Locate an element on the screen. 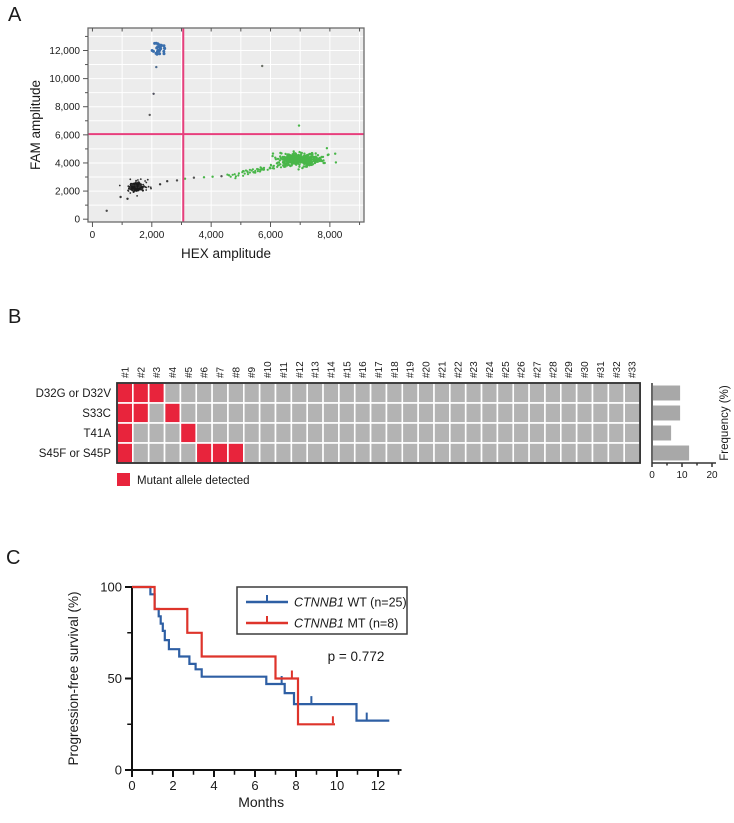 The width and height of the screenshot is (734, 823). km-axes is located at coordinates (263, 681).